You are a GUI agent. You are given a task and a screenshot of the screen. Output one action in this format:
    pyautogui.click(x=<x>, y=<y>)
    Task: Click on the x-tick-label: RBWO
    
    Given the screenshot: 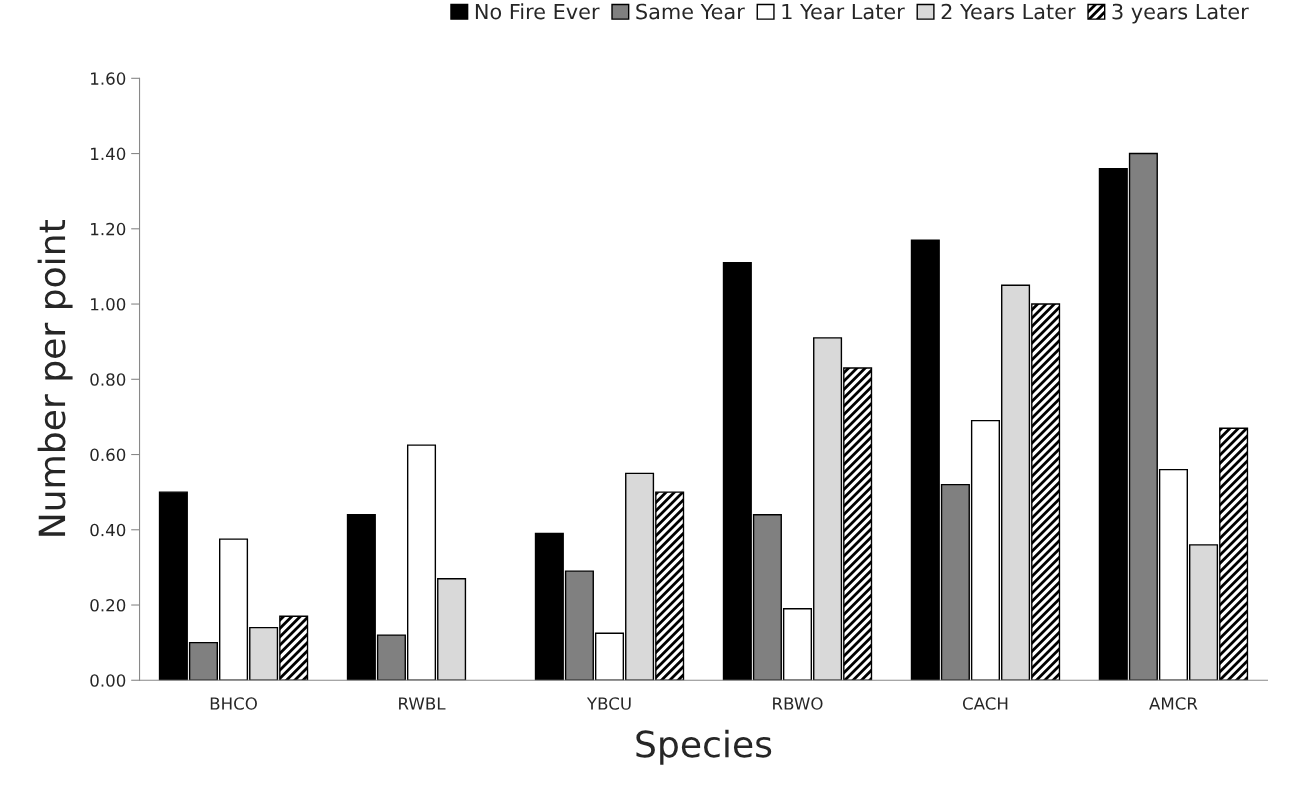 What is the action you would take?
    pyautogui.click(x=798, y=703)
    